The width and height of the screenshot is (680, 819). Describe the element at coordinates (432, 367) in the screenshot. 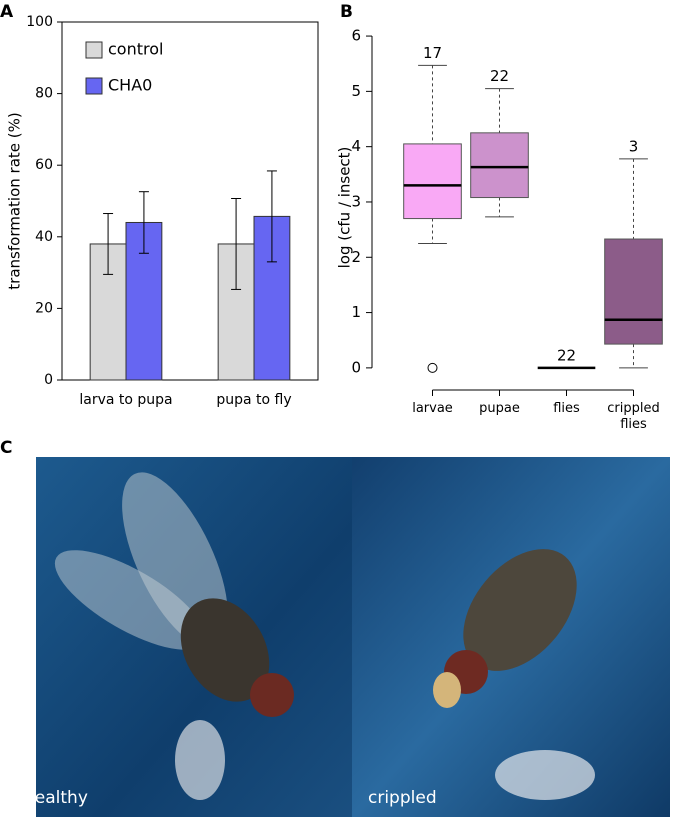

I see `outlier` at that location.